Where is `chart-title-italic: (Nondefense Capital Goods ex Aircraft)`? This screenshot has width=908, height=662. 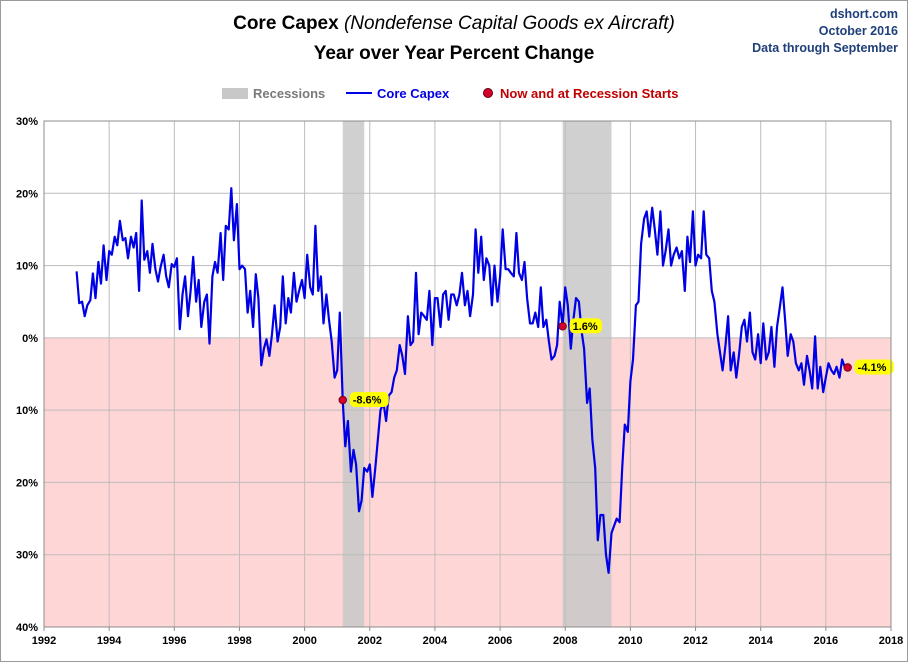
chart-title-italic: (Nondefense Capital Goods ex Aircraft) is located at coordinates (509, 23).